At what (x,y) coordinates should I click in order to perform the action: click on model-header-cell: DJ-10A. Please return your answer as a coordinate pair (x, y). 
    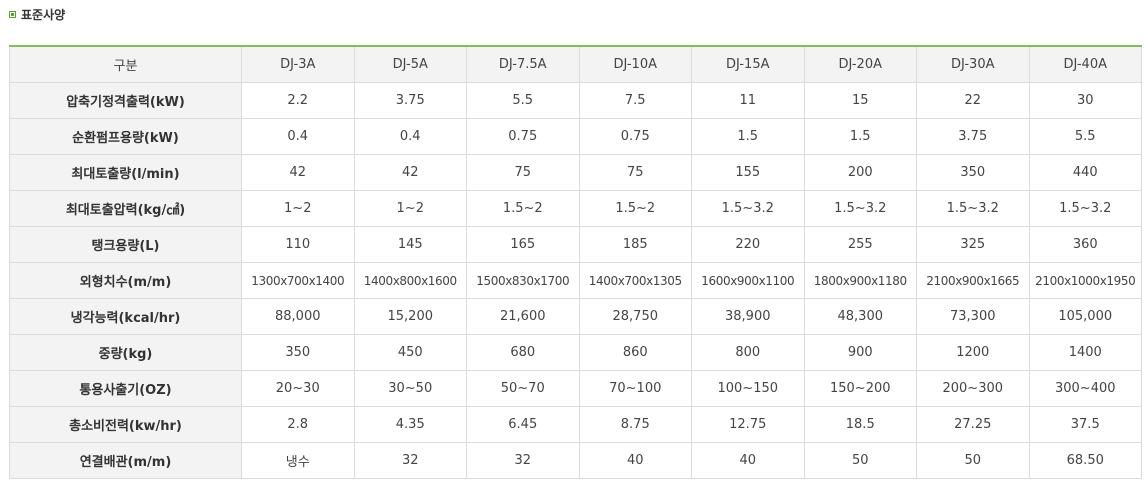
    Looking at the image, I should click on (635, 64).